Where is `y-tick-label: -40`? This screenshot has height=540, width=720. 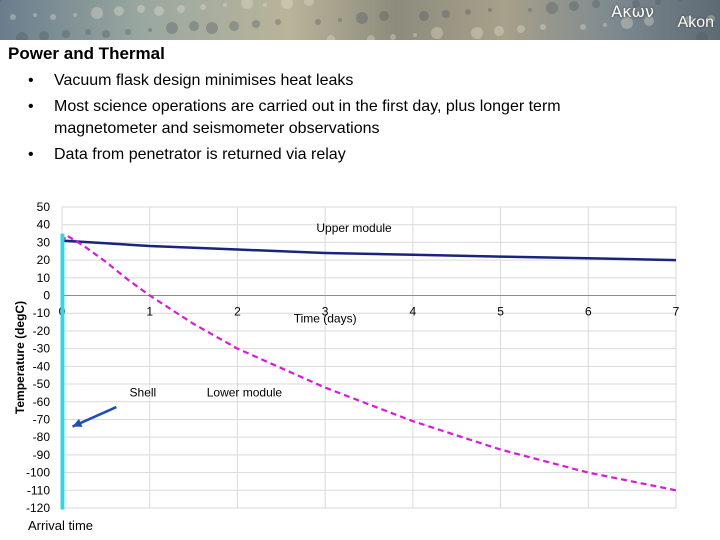 y-tick-label: -40 is located at coordinates (42, 366).